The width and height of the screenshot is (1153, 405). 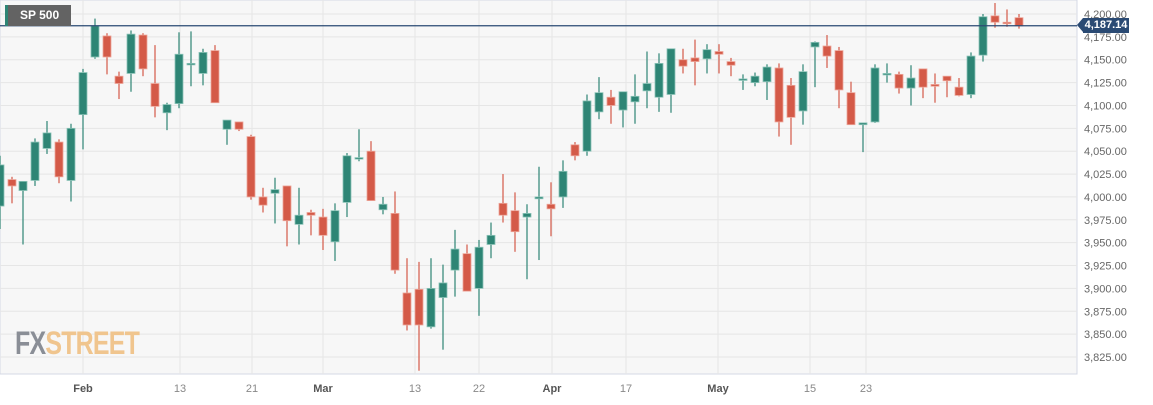 What do you see at coordinates (1105, 175) in the screenshot?
I see `svg-text: 4,025.00` at bounding box center [1105, 175].